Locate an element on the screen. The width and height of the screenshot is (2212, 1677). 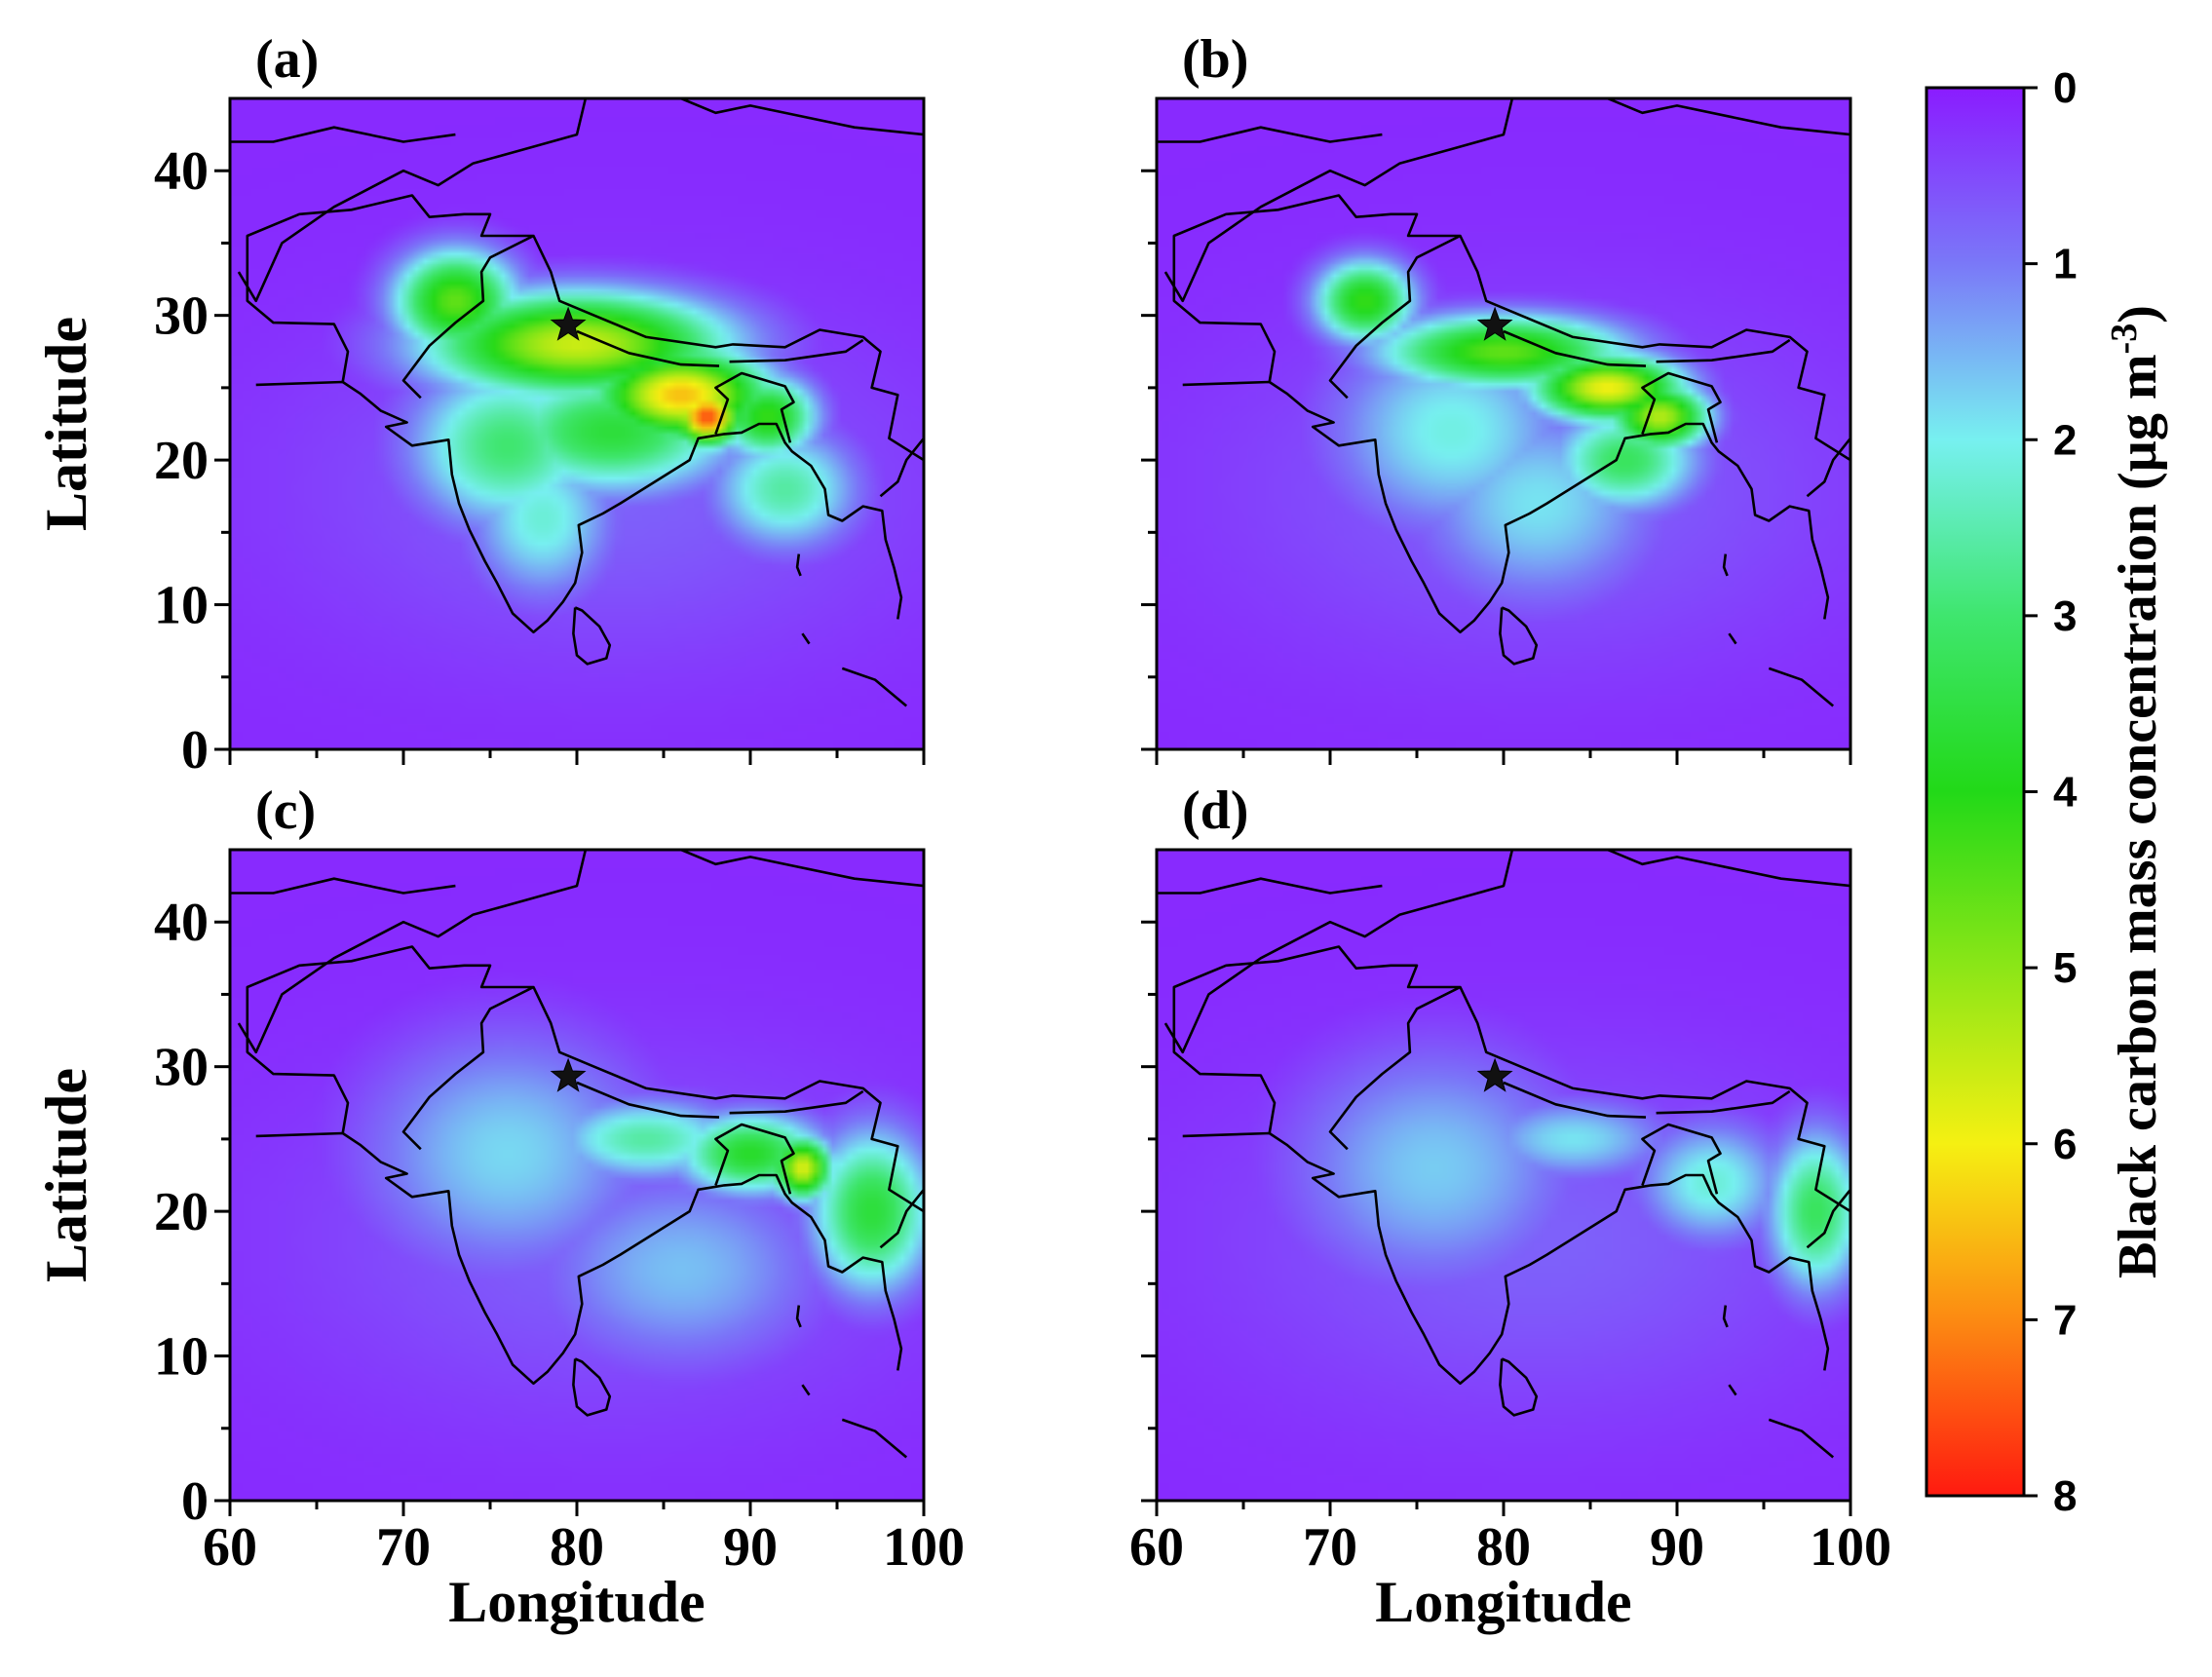
panel-label-a: (a) is located at coordinates (287, 59).